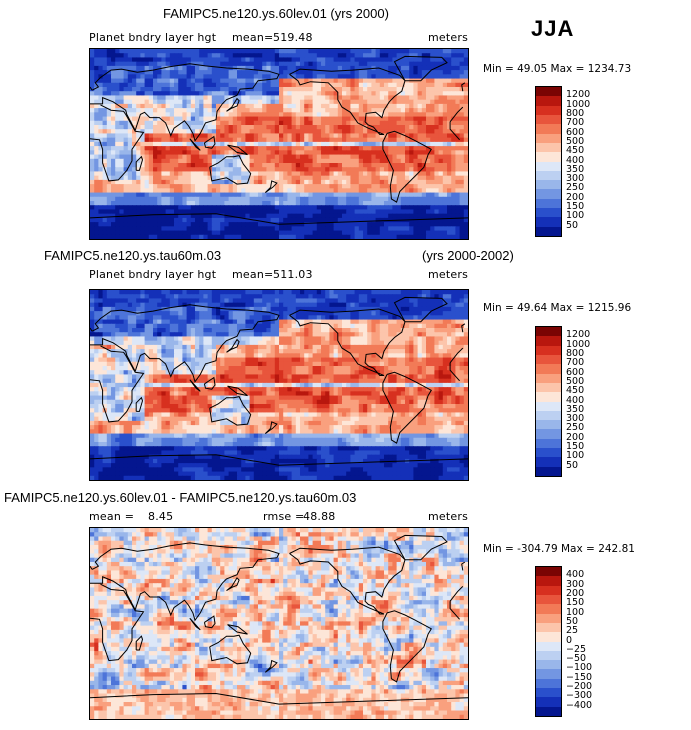 This screenshot has width=691, height=730. What do you see at coordinates (448, 274) in the screenshot?
I see `panel2-units: meters` at bounding box center [448, 274].